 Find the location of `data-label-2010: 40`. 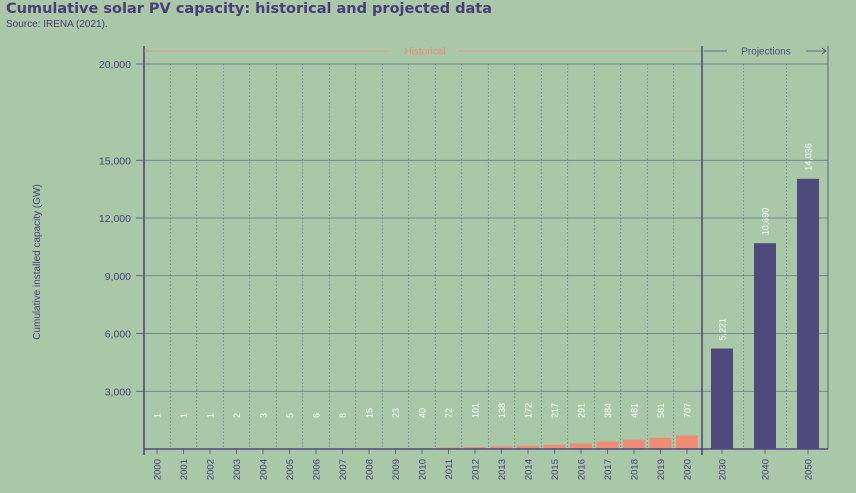

data-label-2010: 40 is located at coordinates (423, 413).